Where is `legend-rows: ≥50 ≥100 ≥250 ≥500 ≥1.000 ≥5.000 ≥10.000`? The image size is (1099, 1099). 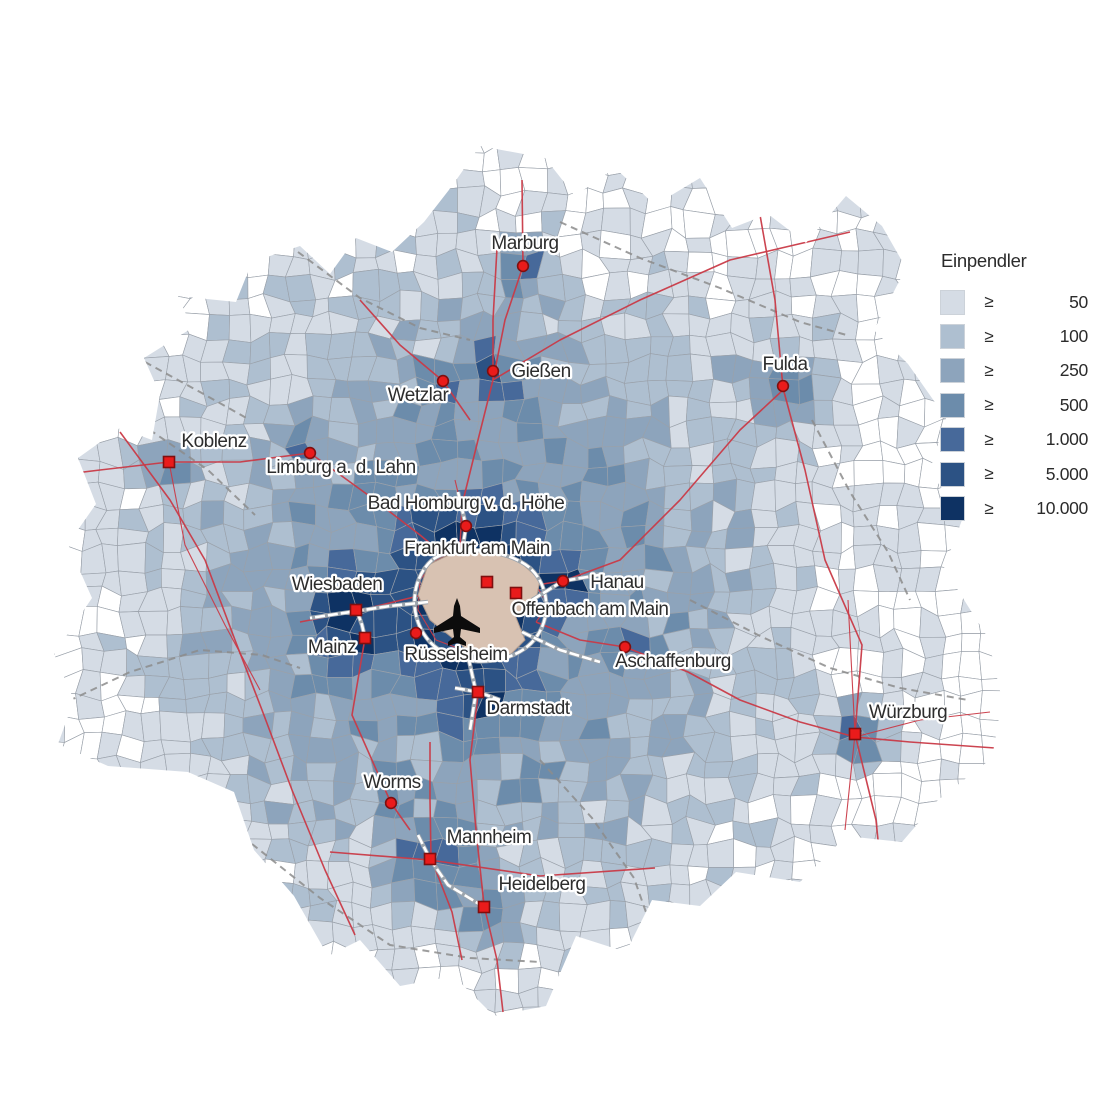 legend-rows: ≥50 ≥100 ≥250 ≥500 ≥1.000 ≥5.000 ≥10.000 is located at coordinates (1014, 405).